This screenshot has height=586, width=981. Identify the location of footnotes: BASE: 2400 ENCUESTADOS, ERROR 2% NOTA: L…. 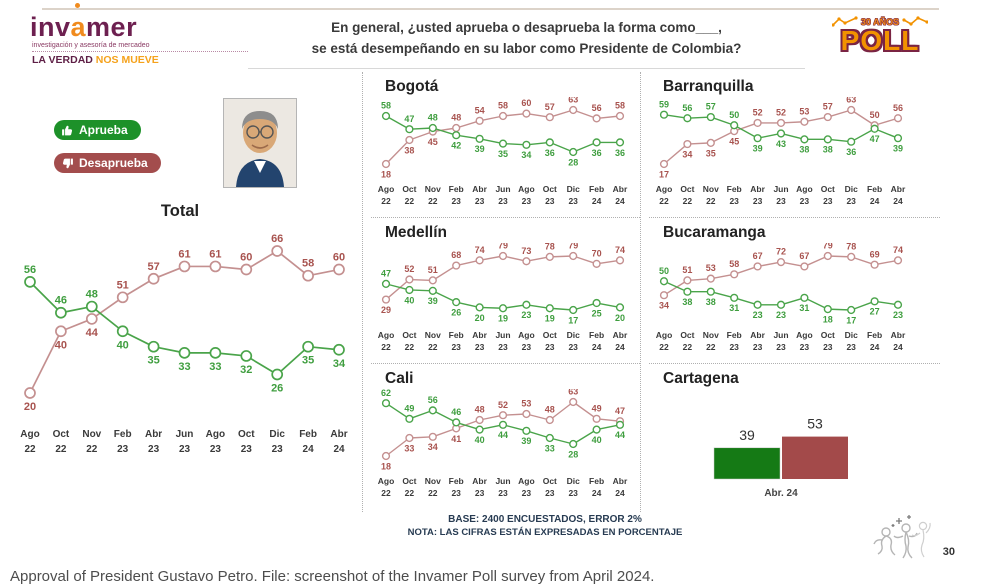
(545, 526).